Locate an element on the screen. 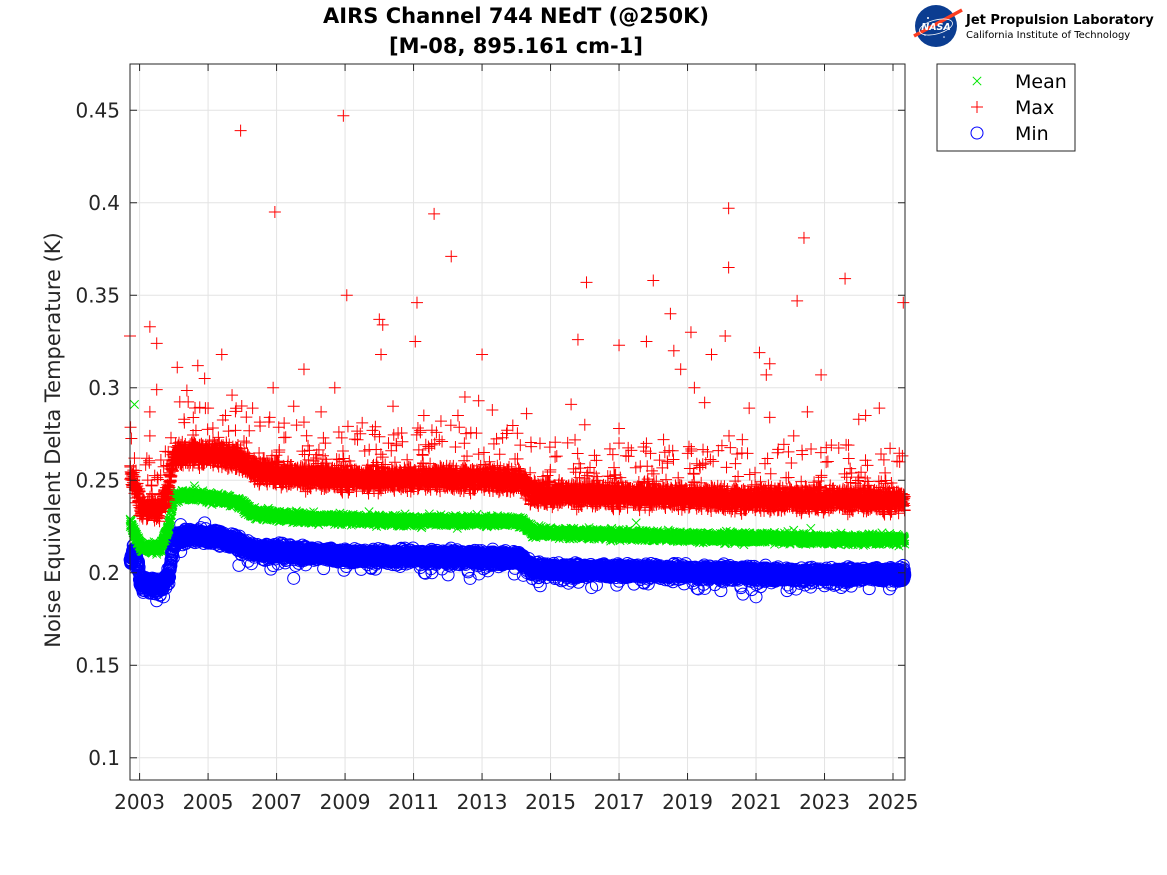  nasa-meatball-orbit is located at coordinates (936, 27).